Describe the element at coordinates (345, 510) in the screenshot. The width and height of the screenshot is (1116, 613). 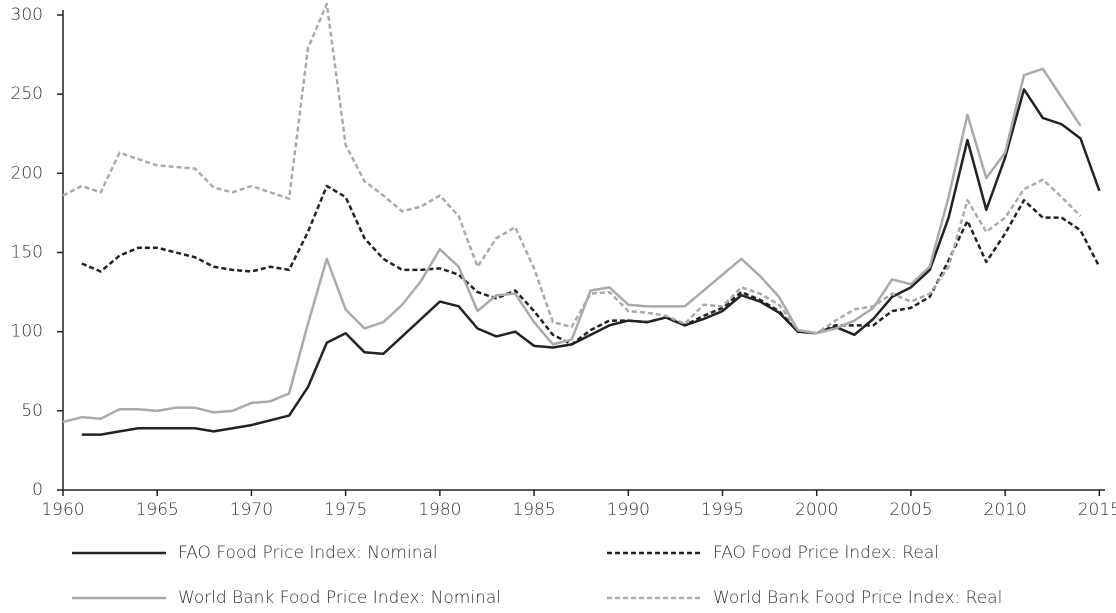
I see `x-tick-label: 1975` at that location.